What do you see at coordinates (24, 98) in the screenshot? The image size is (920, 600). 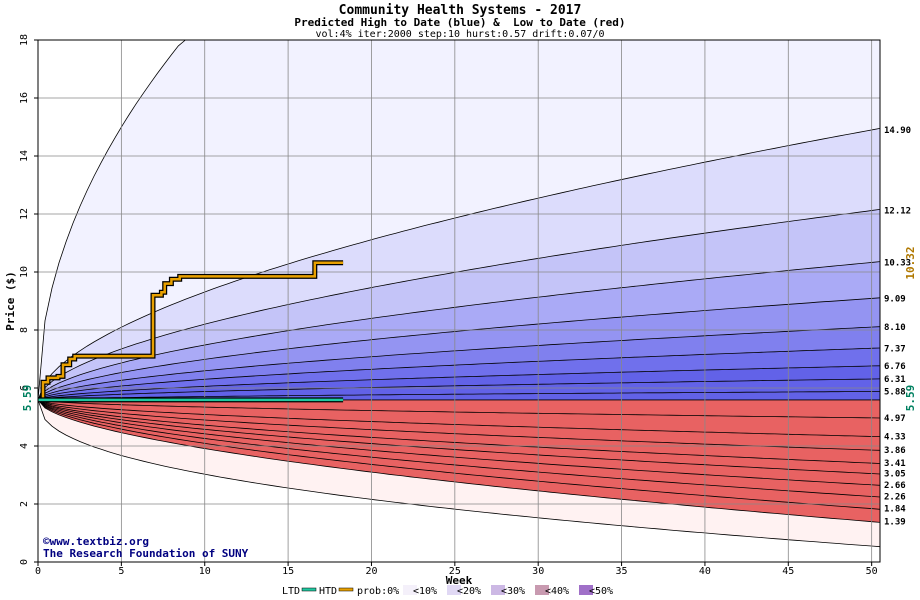 I see `y-tick-label-16: 16` at bounding box center [24, 98].